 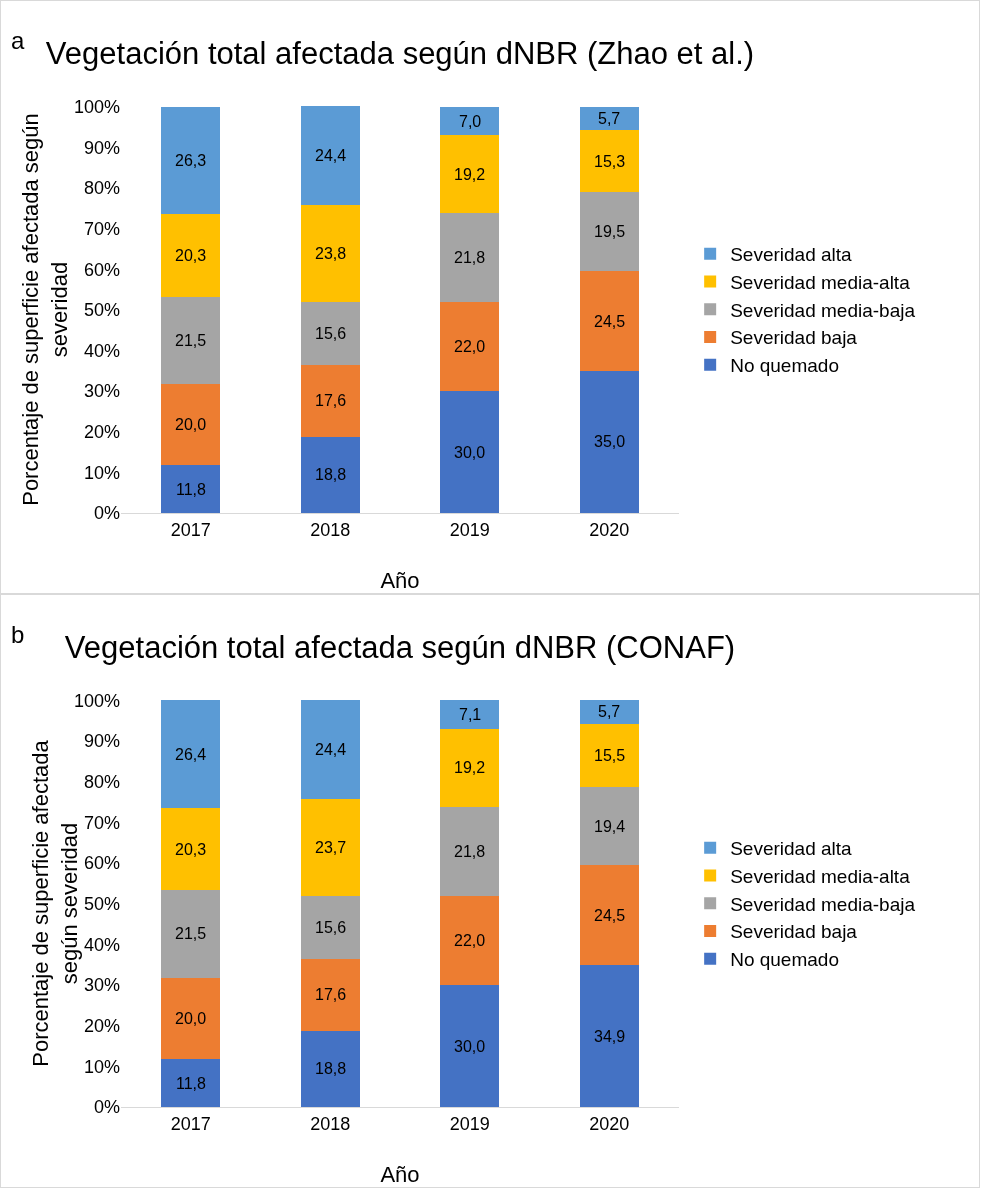 I want to click on data-label: 23,8, so click(x=331, y=253).